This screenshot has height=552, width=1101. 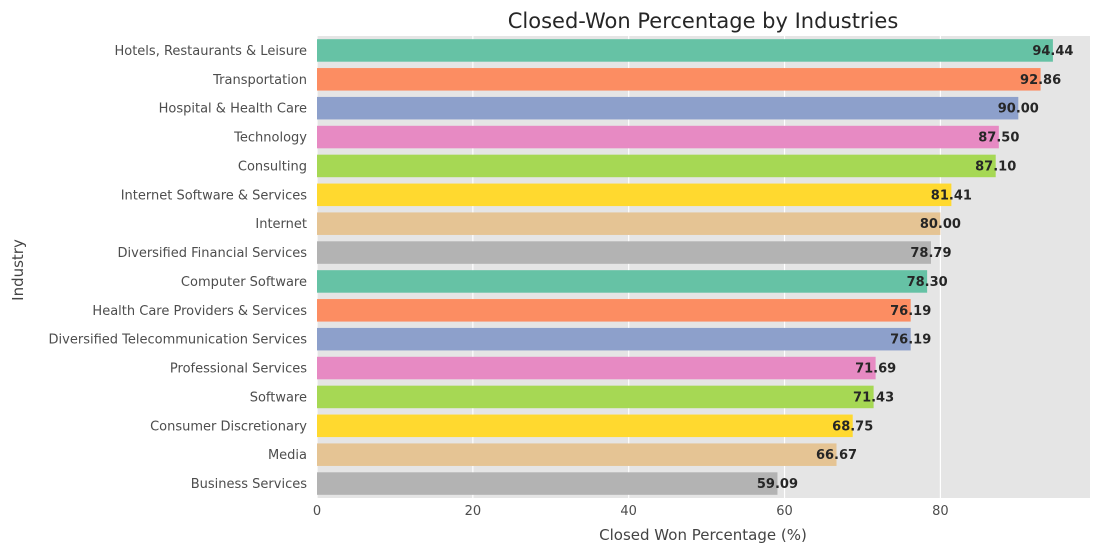 I want to click on x-tick-label: 40, so click(x=628, y=511).